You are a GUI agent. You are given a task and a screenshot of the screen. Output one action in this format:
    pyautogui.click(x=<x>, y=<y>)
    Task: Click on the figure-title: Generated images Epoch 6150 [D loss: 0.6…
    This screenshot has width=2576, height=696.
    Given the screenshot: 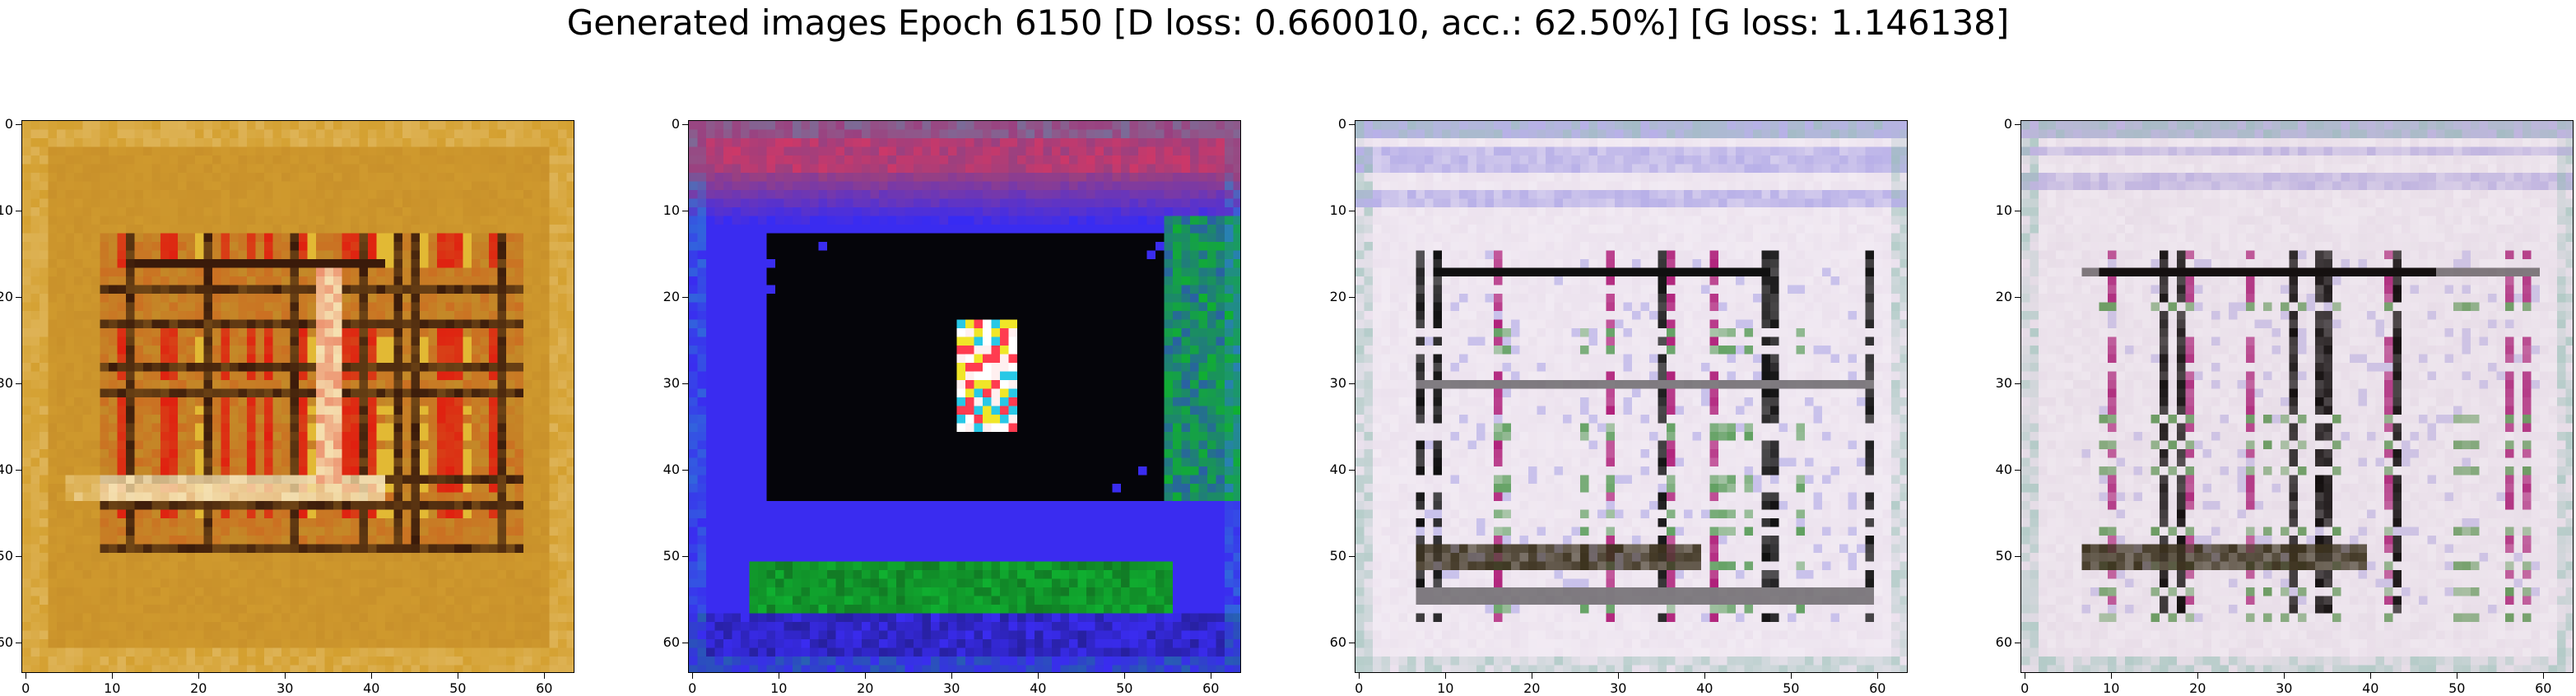 What is the action you would take?
    pyautogui.click(x=1288, y=23)
    